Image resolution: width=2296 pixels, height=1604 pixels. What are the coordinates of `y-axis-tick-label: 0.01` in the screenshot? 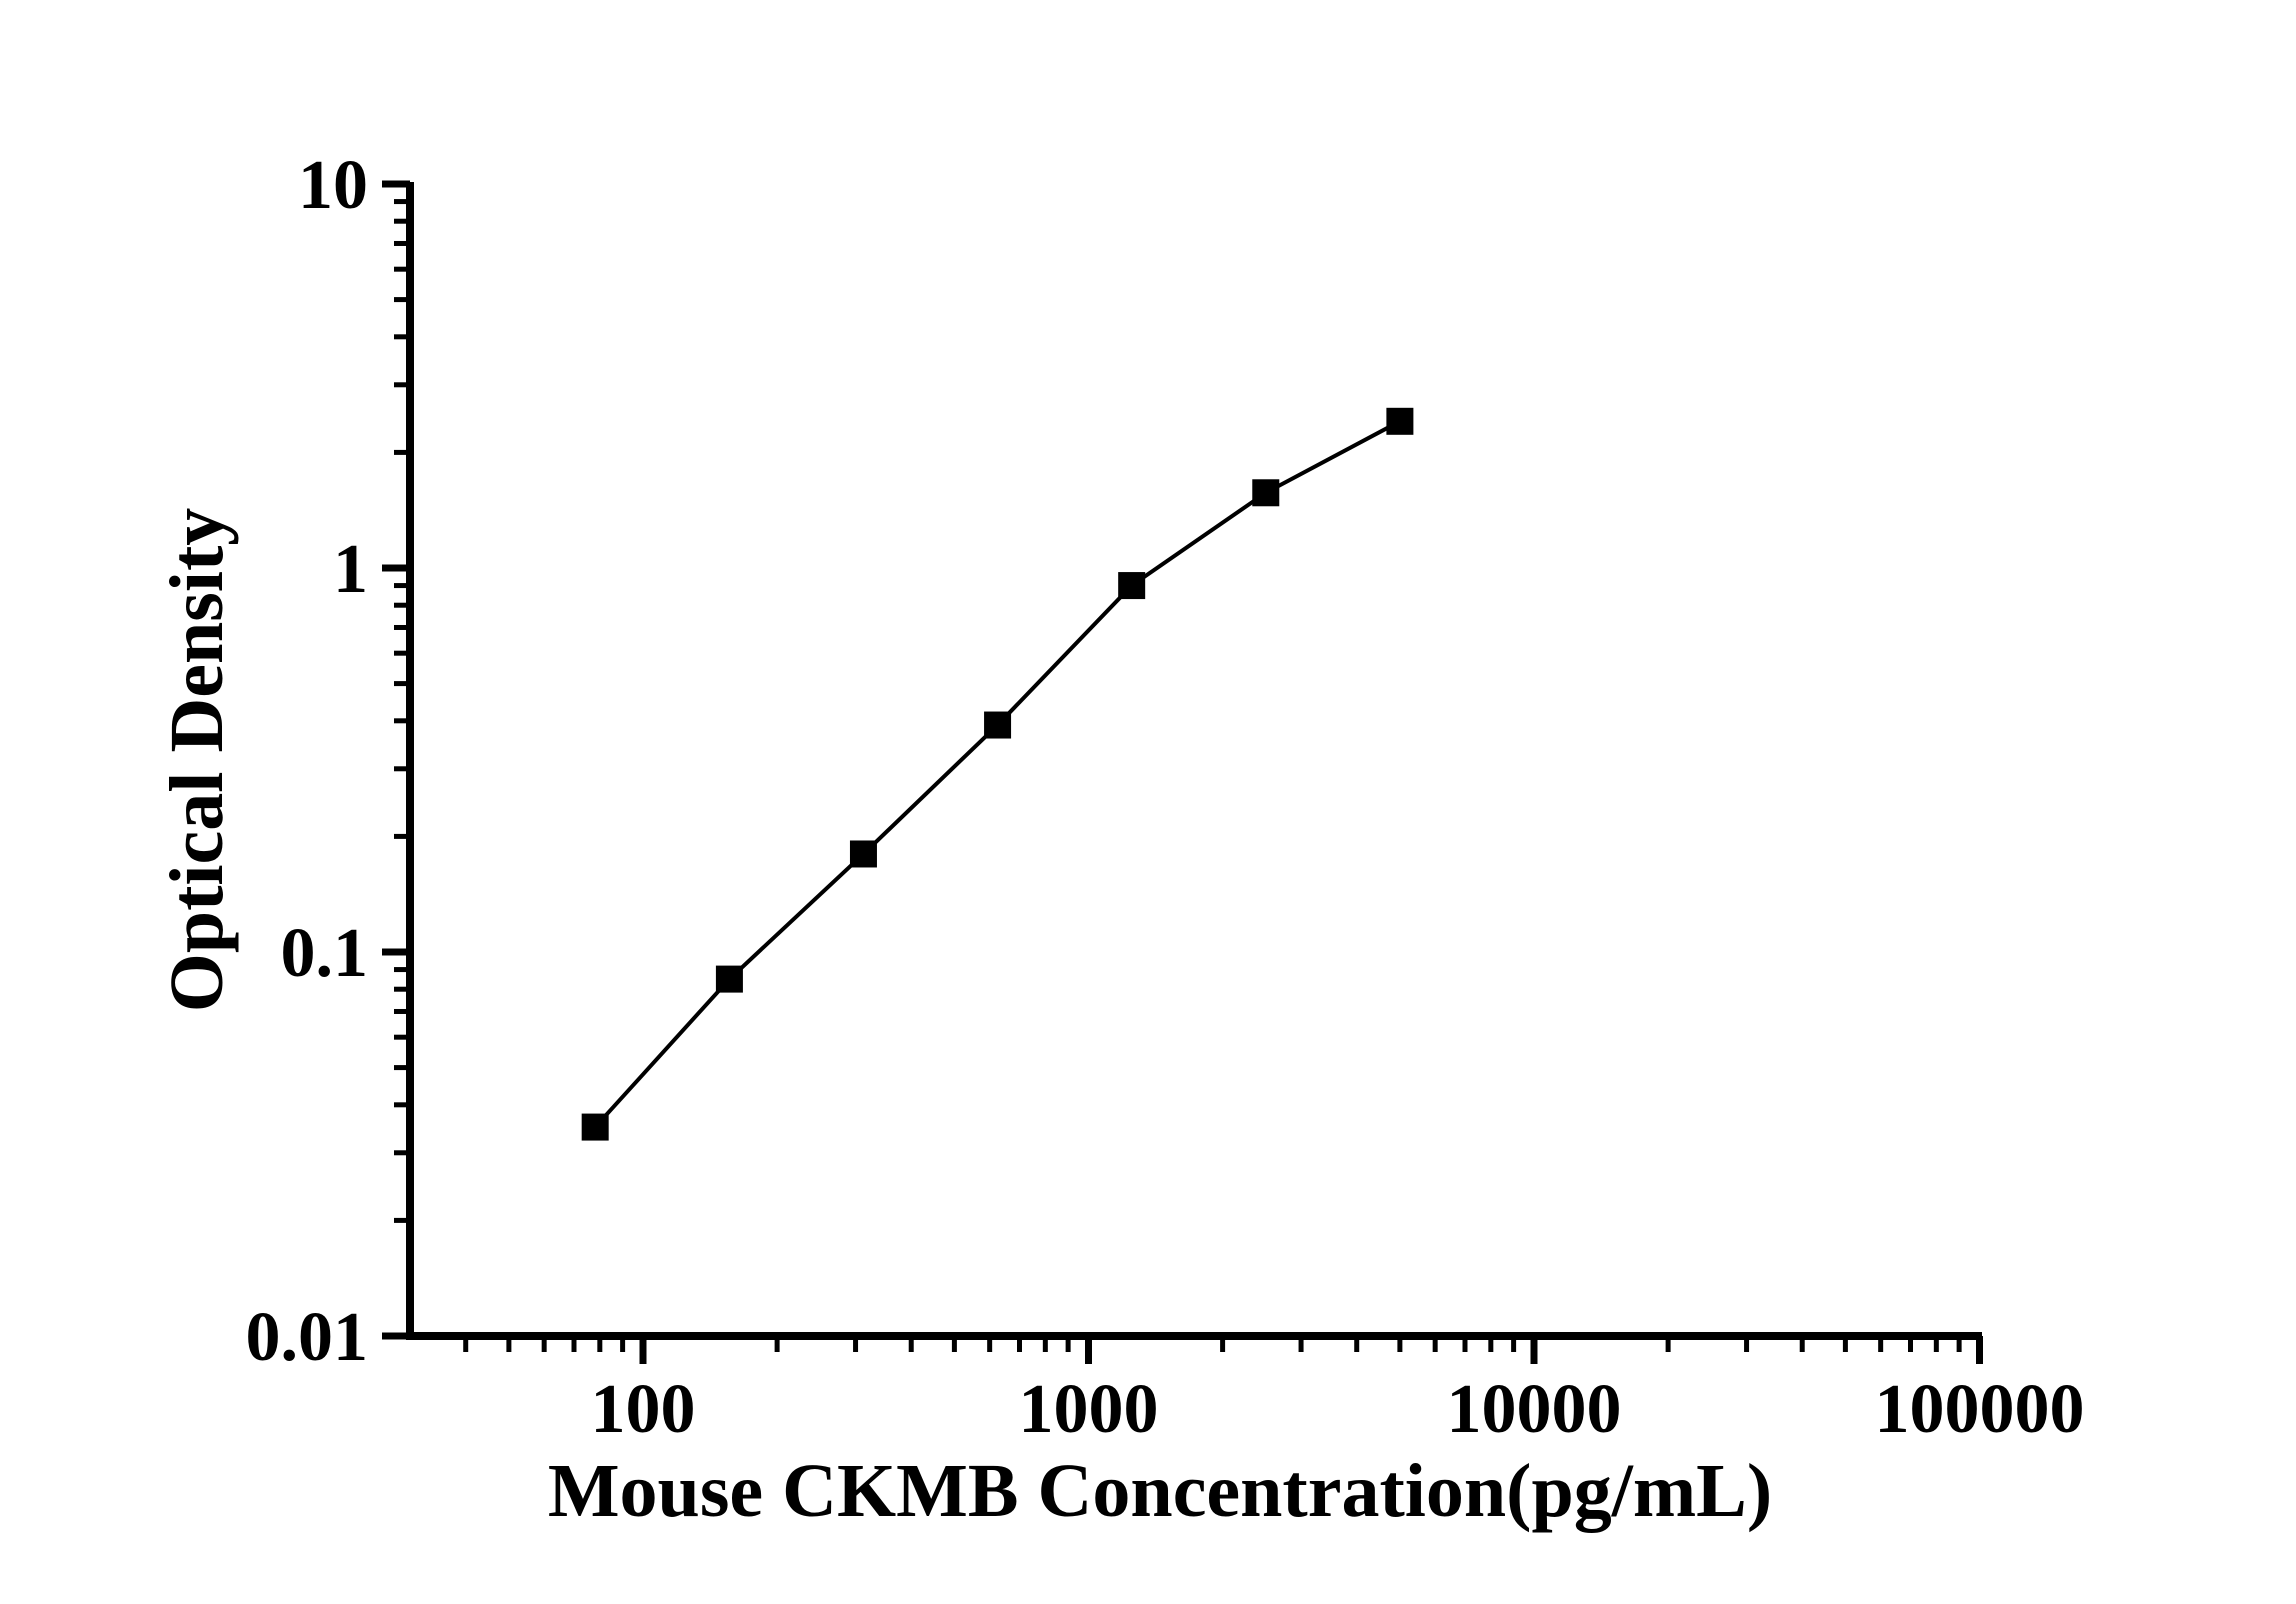 It's located at (307, 1337).